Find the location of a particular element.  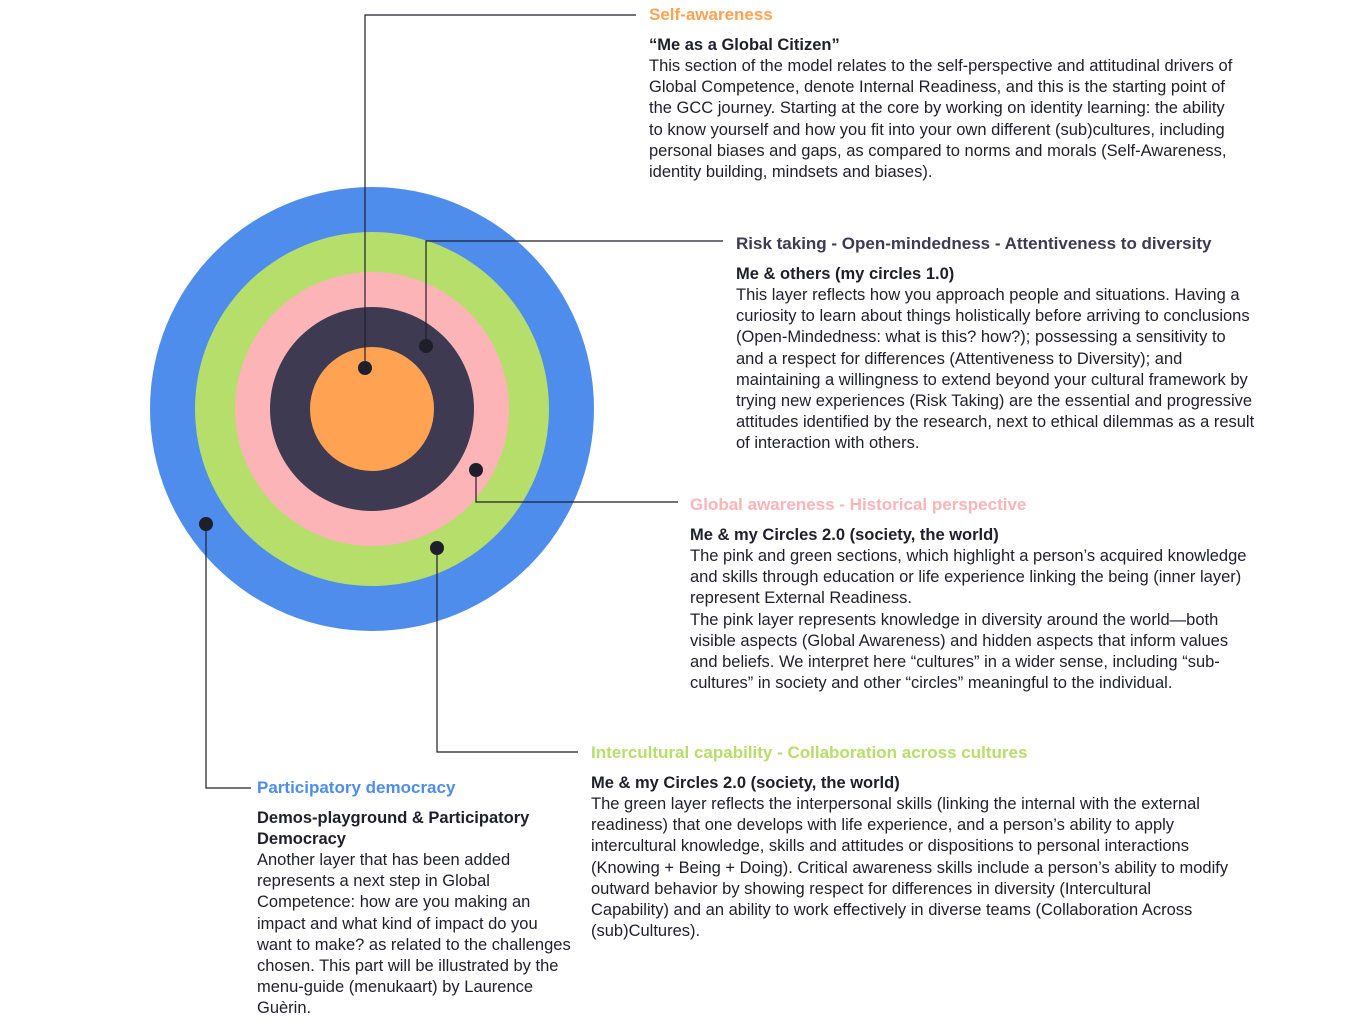

global-awareness-subtitle: Me & my Circles 2.0 (society, the world) is located at coordinates (844, 535).